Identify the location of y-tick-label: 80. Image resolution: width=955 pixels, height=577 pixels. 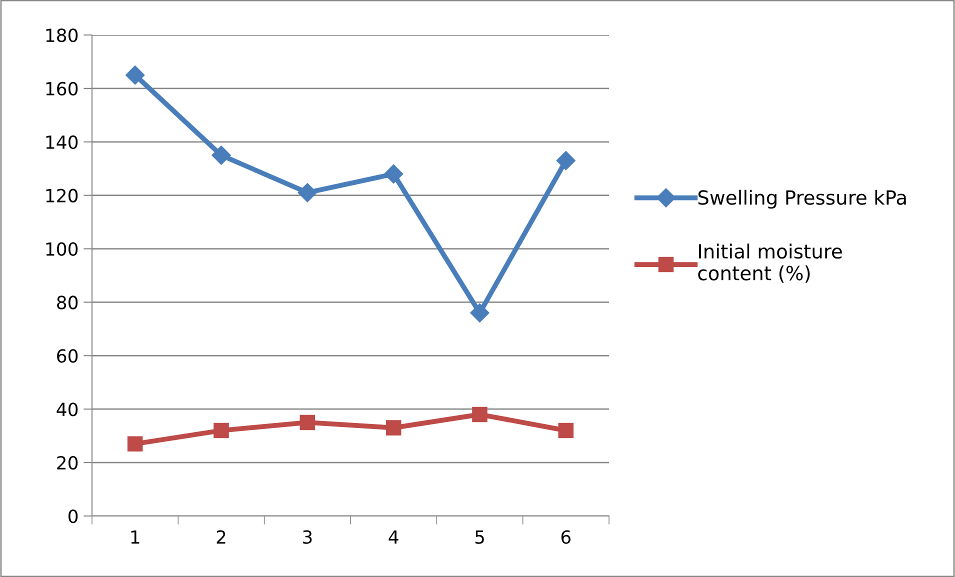
(67, 303).